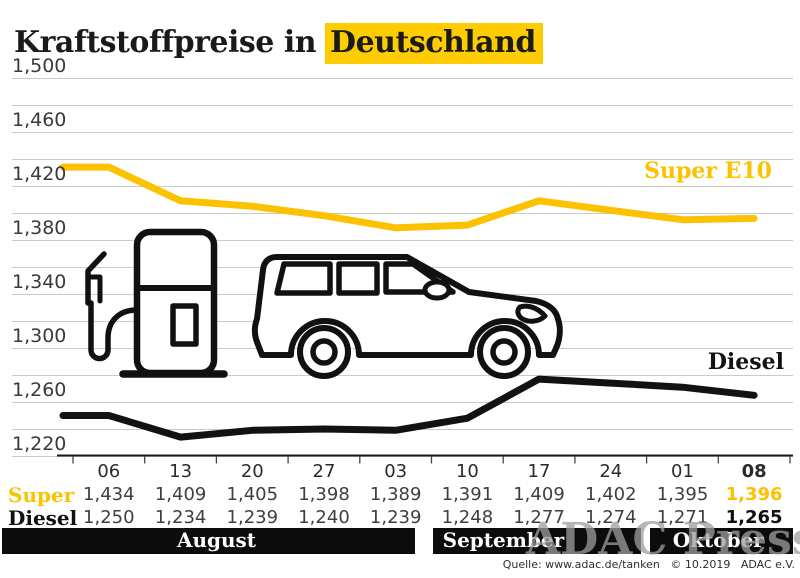 The width and height of the screenshot is (800, 578). Describe the element at coordinates (395, 494) in the screenshot. I see `super-value-cell: 1,389` at that location.